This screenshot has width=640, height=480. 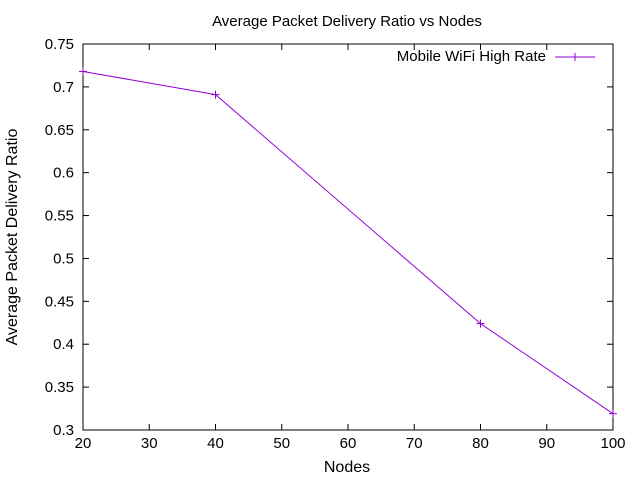 What do you see at coordinates (347, 467) in the screenshot?
I see `x-axis-label: Nodes` at bounding box center [347, 467].